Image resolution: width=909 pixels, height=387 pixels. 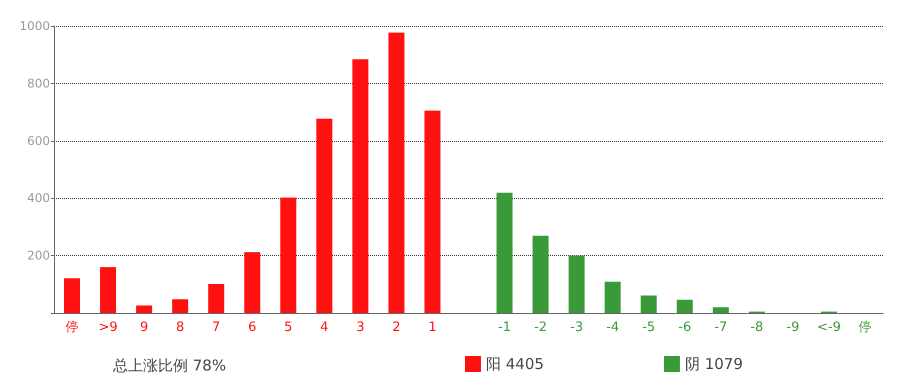 I want to click on x-tick-label: 2, so click(x=396, y=327).